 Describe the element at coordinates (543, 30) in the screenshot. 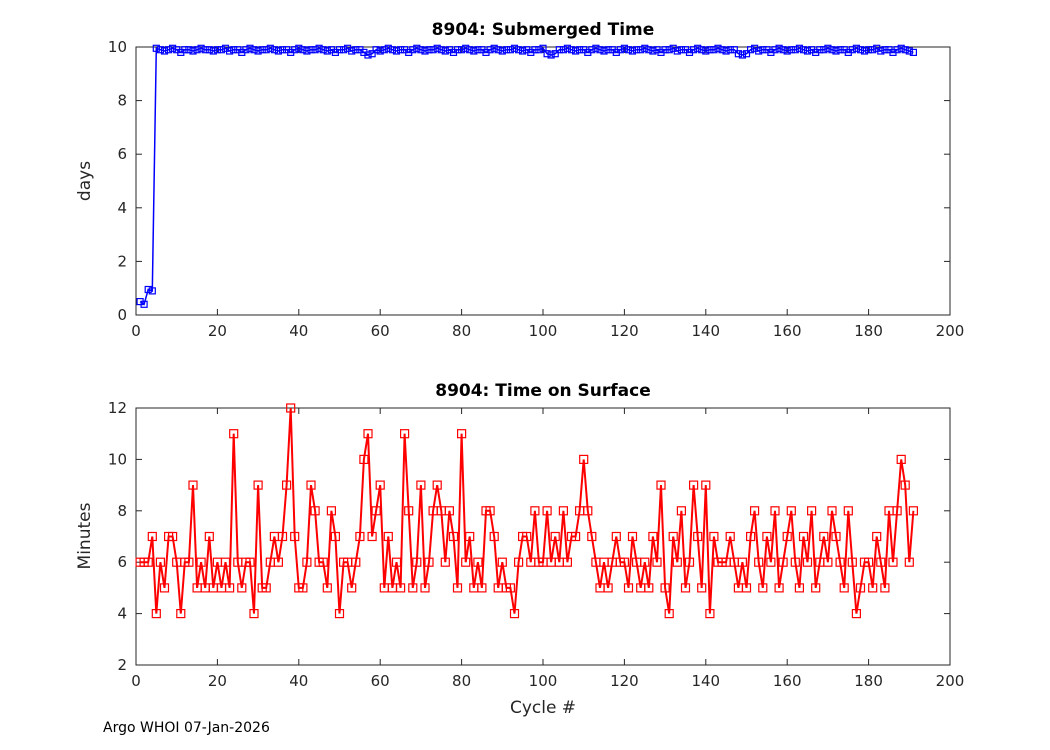

I see `chart-title-submerged-time: 8904: Submerged Time` at that location.